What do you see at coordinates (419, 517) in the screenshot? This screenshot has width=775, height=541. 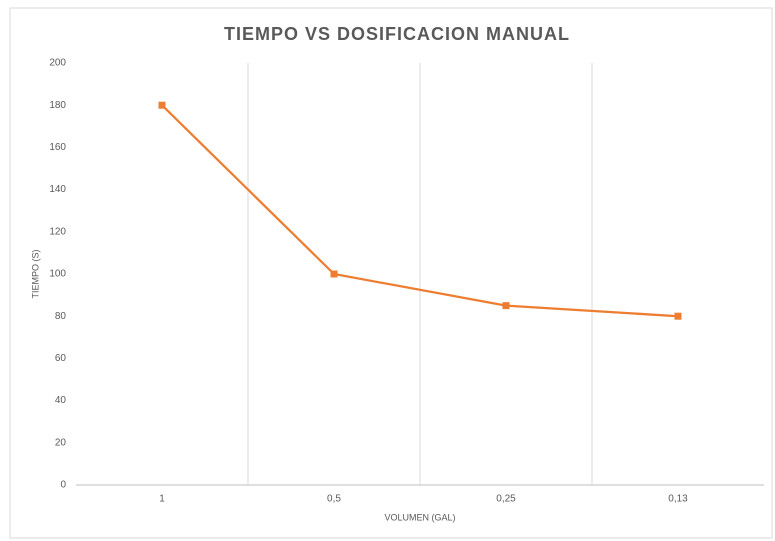 I see `x-axis-label: VOLUMEN (GAL)` at bounding box center [419, 517].